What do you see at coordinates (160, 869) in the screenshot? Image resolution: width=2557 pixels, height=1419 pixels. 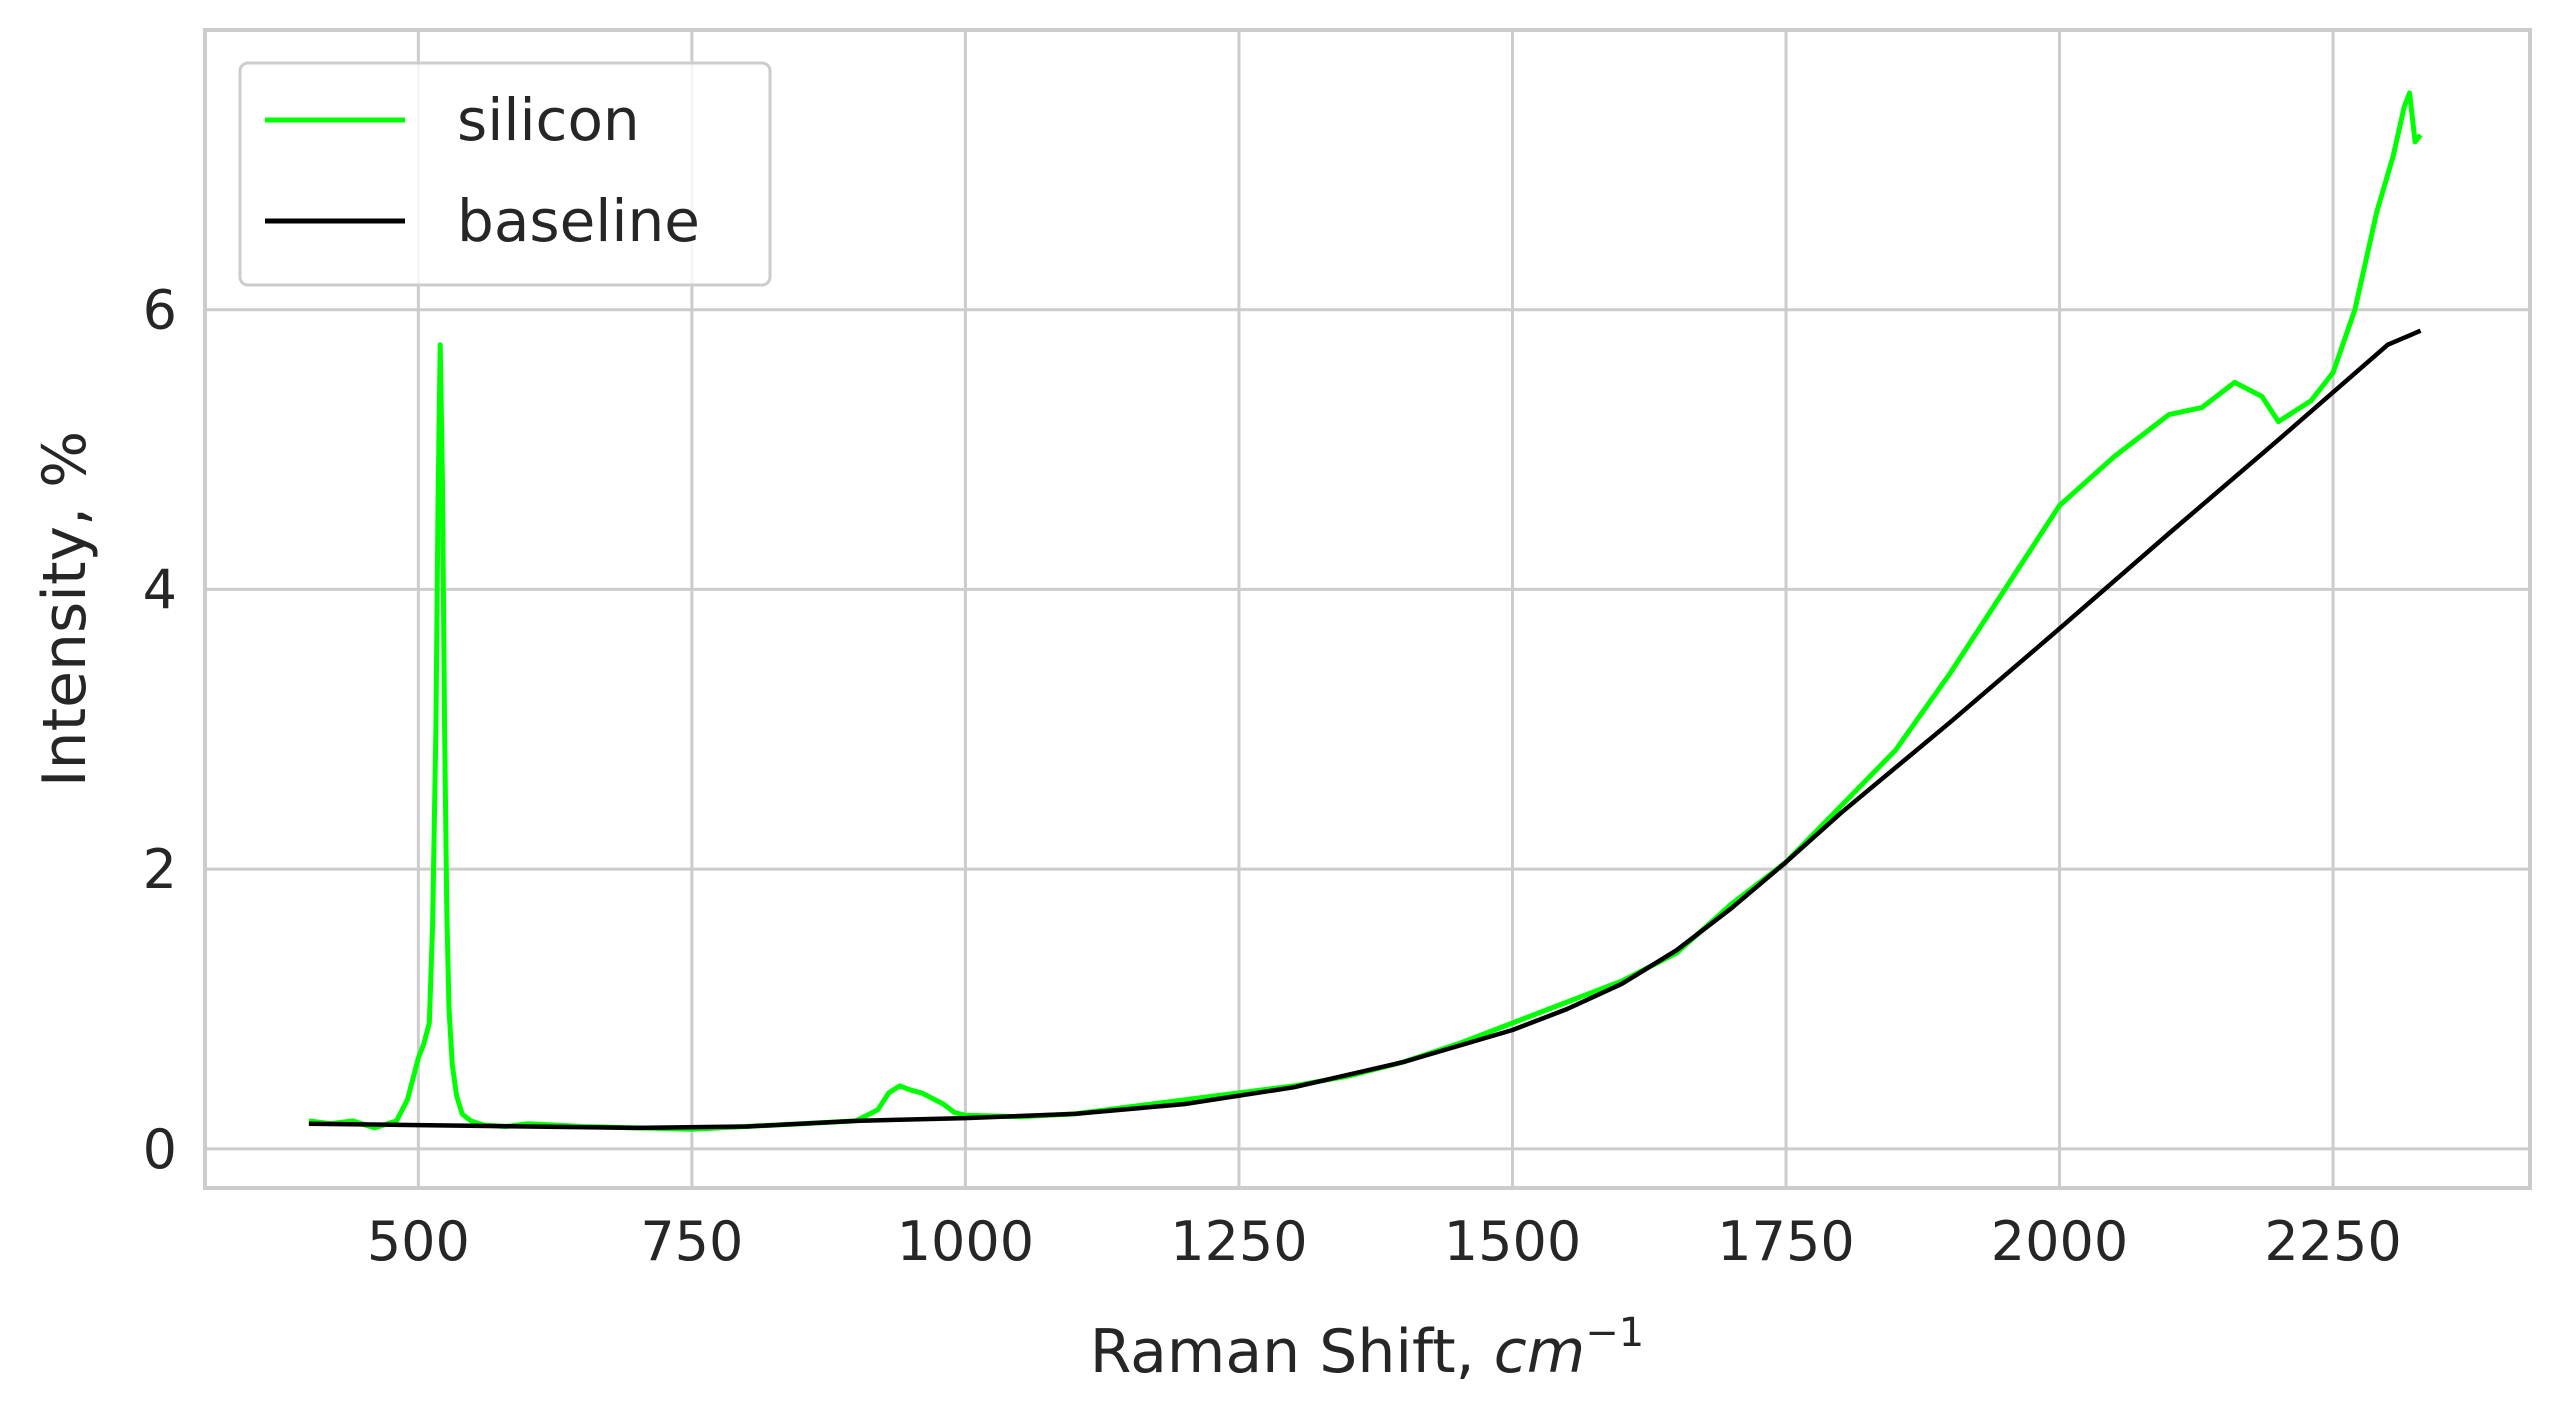 I see `y-tick-label: 2` at bounding box center [160, 869].